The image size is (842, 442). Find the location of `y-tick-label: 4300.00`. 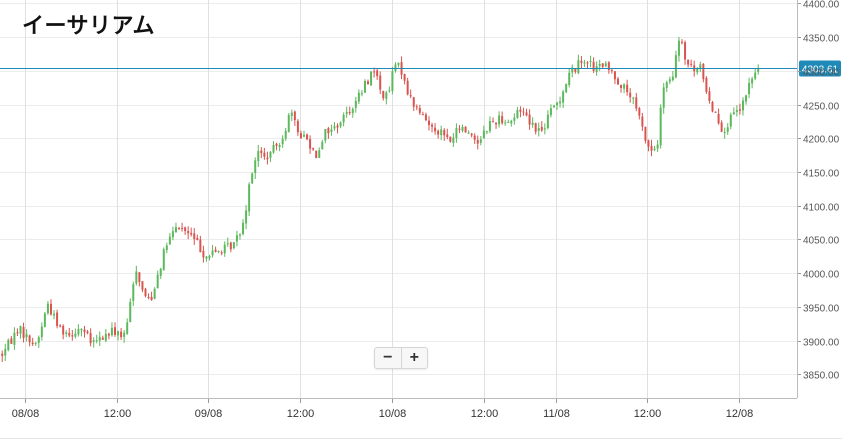

y-tick-label: 4300.00 is located at coordinates (821, 73).